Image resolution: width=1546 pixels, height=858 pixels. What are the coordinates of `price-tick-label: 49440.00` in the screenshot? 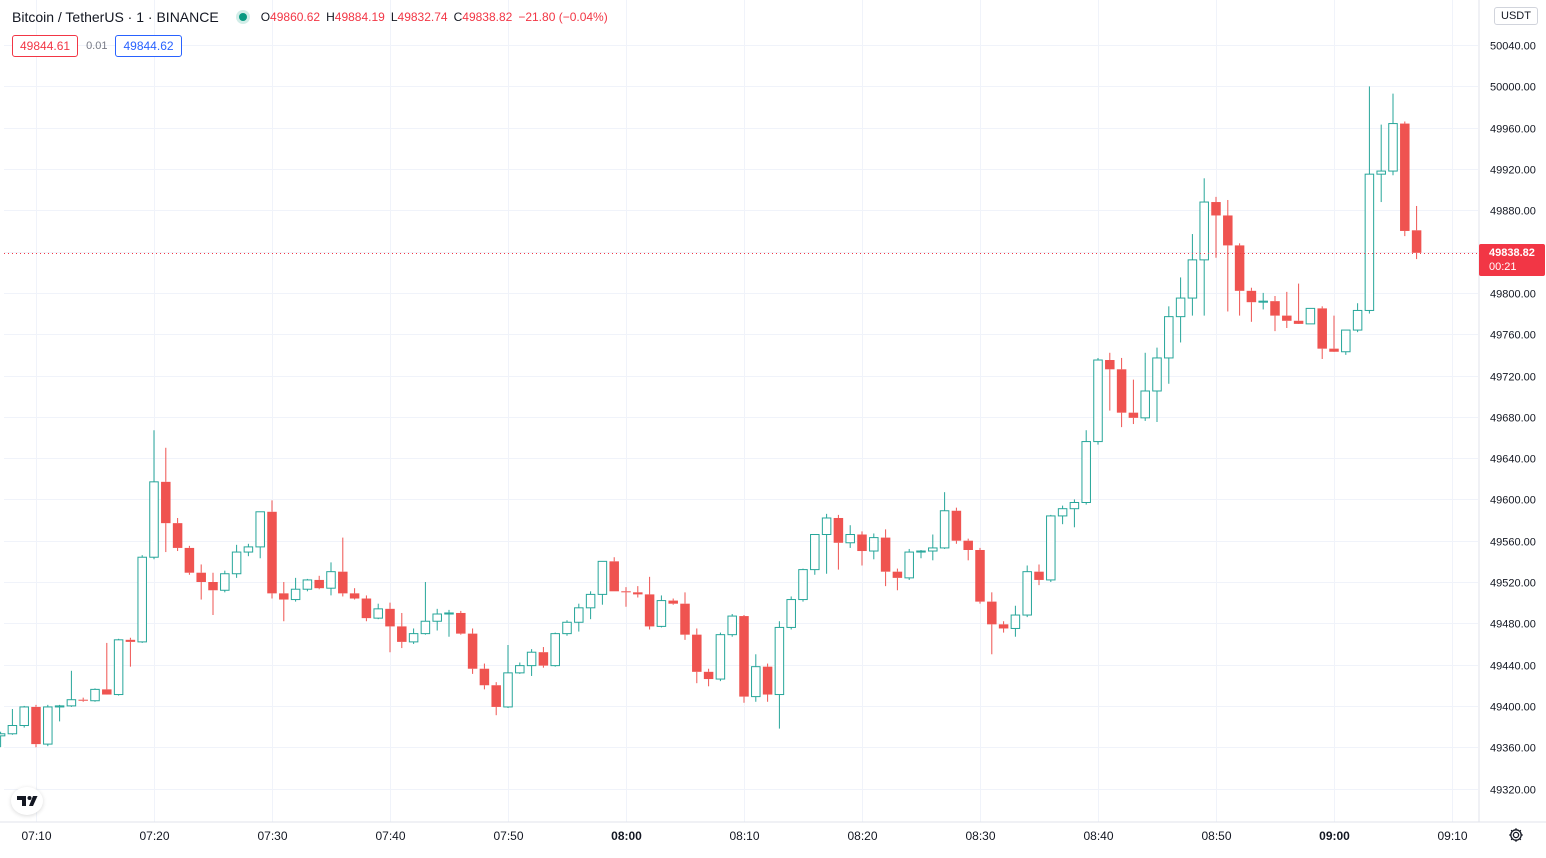 It's located at (1513, 667).